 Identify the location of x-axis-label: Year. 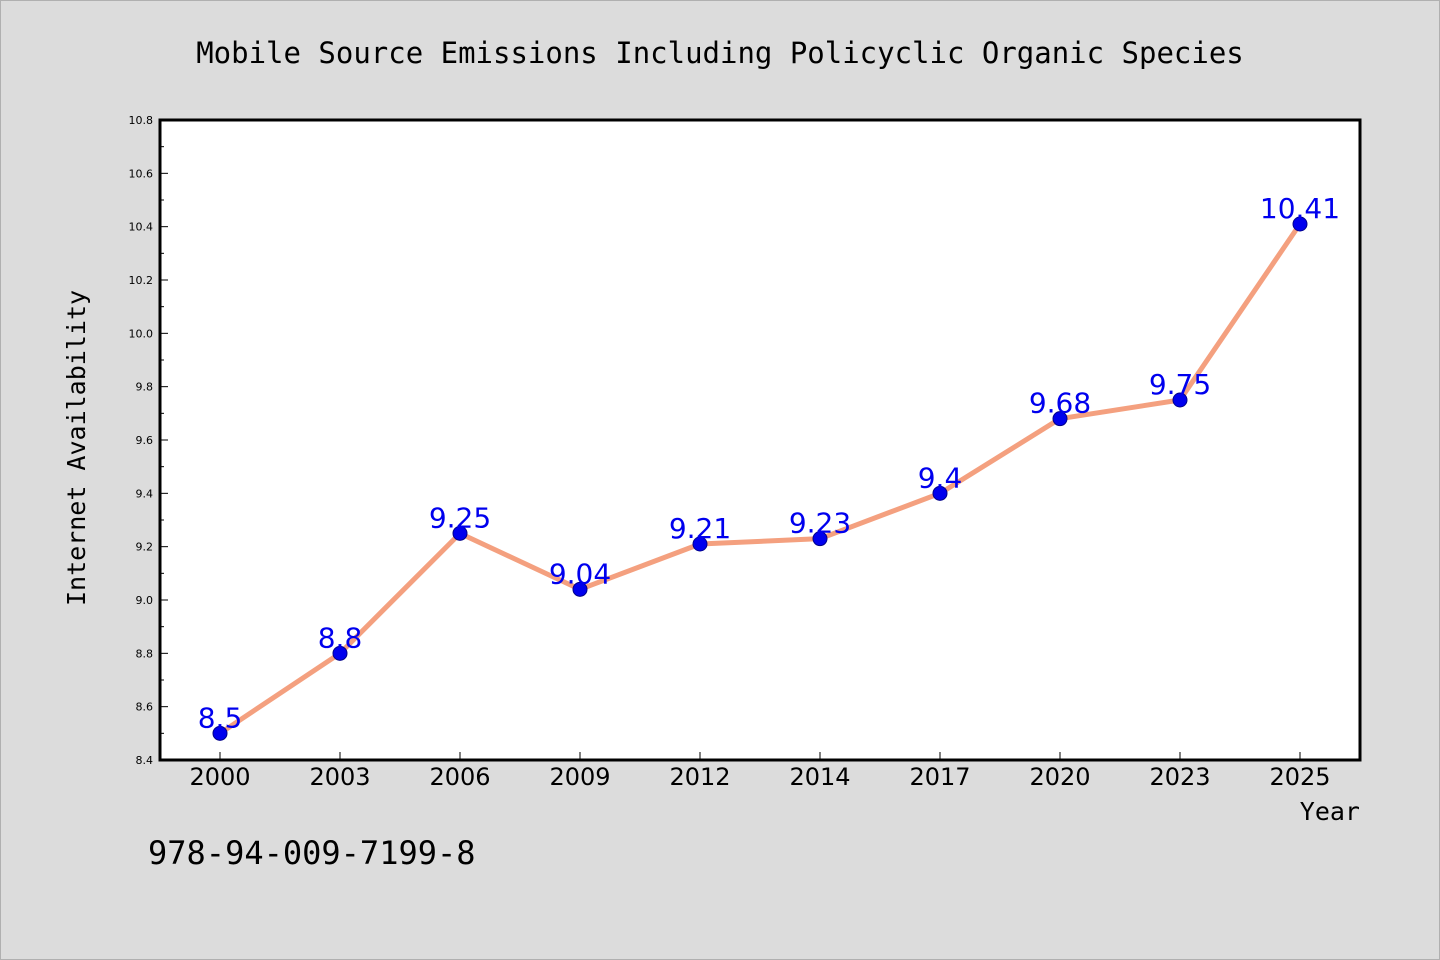
(1330, 811).